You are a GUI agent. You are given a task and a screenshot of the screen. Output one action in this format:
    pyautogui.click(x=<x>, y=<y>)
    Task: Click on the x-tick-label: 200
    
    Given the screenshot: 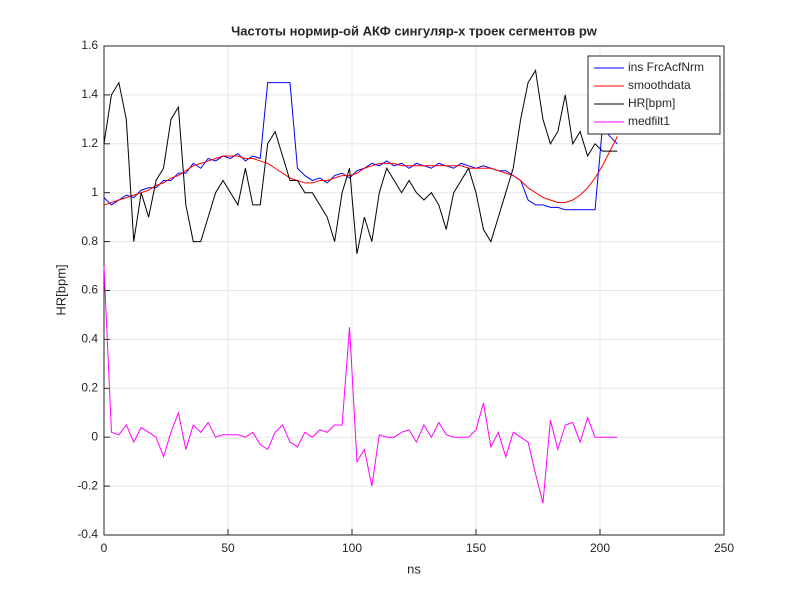 What is the action you would take?
    pyautogui.click(x=600, y=548)
    